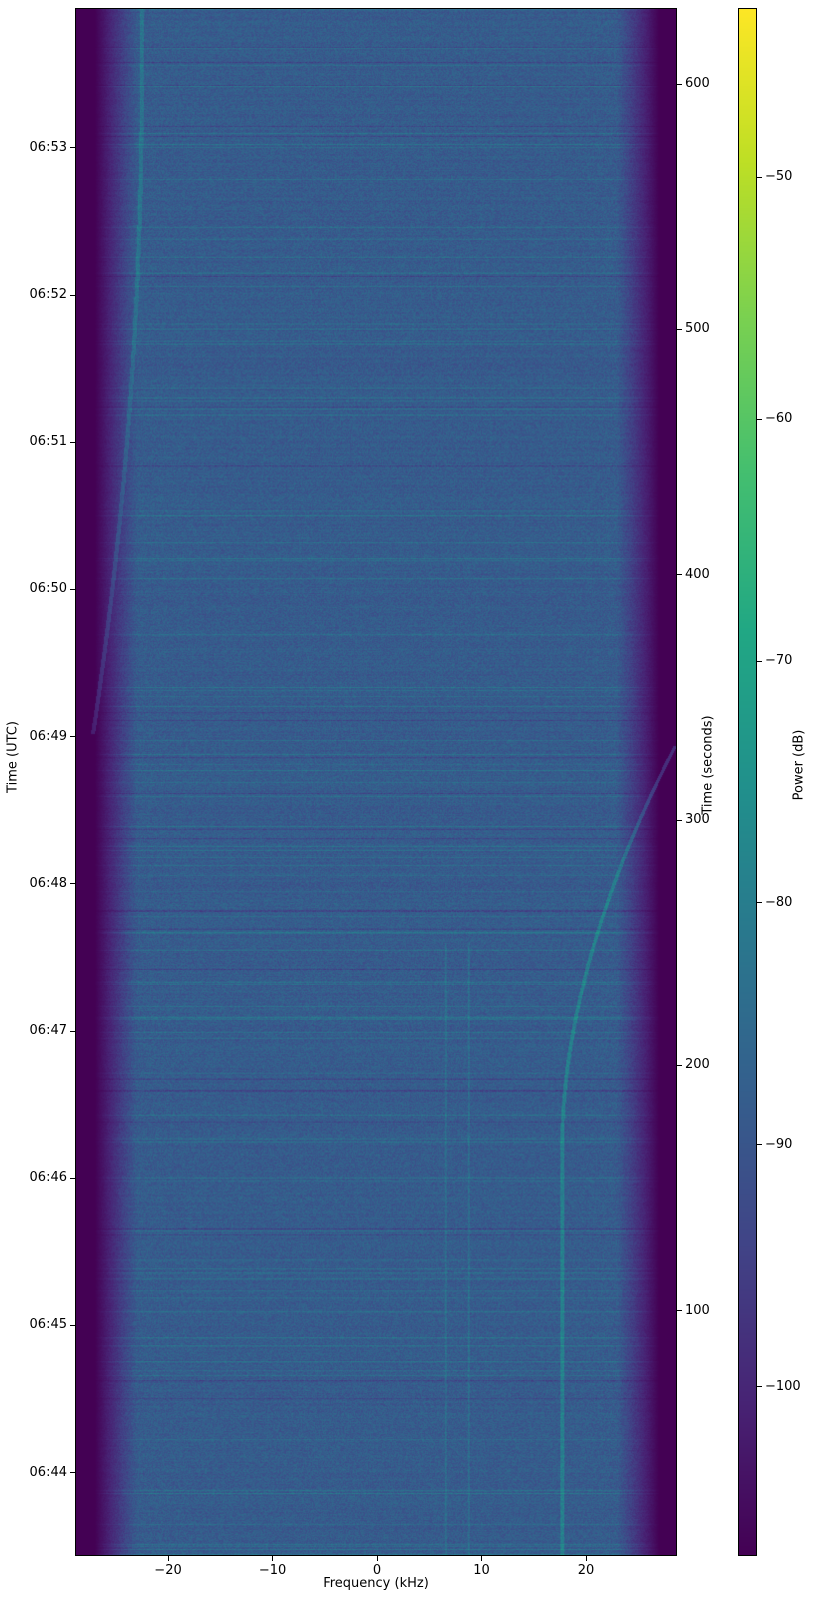  Describe the element at coordinates (697, 329) in the screenshot. I see `y-right-tick-label: 500` at that location.